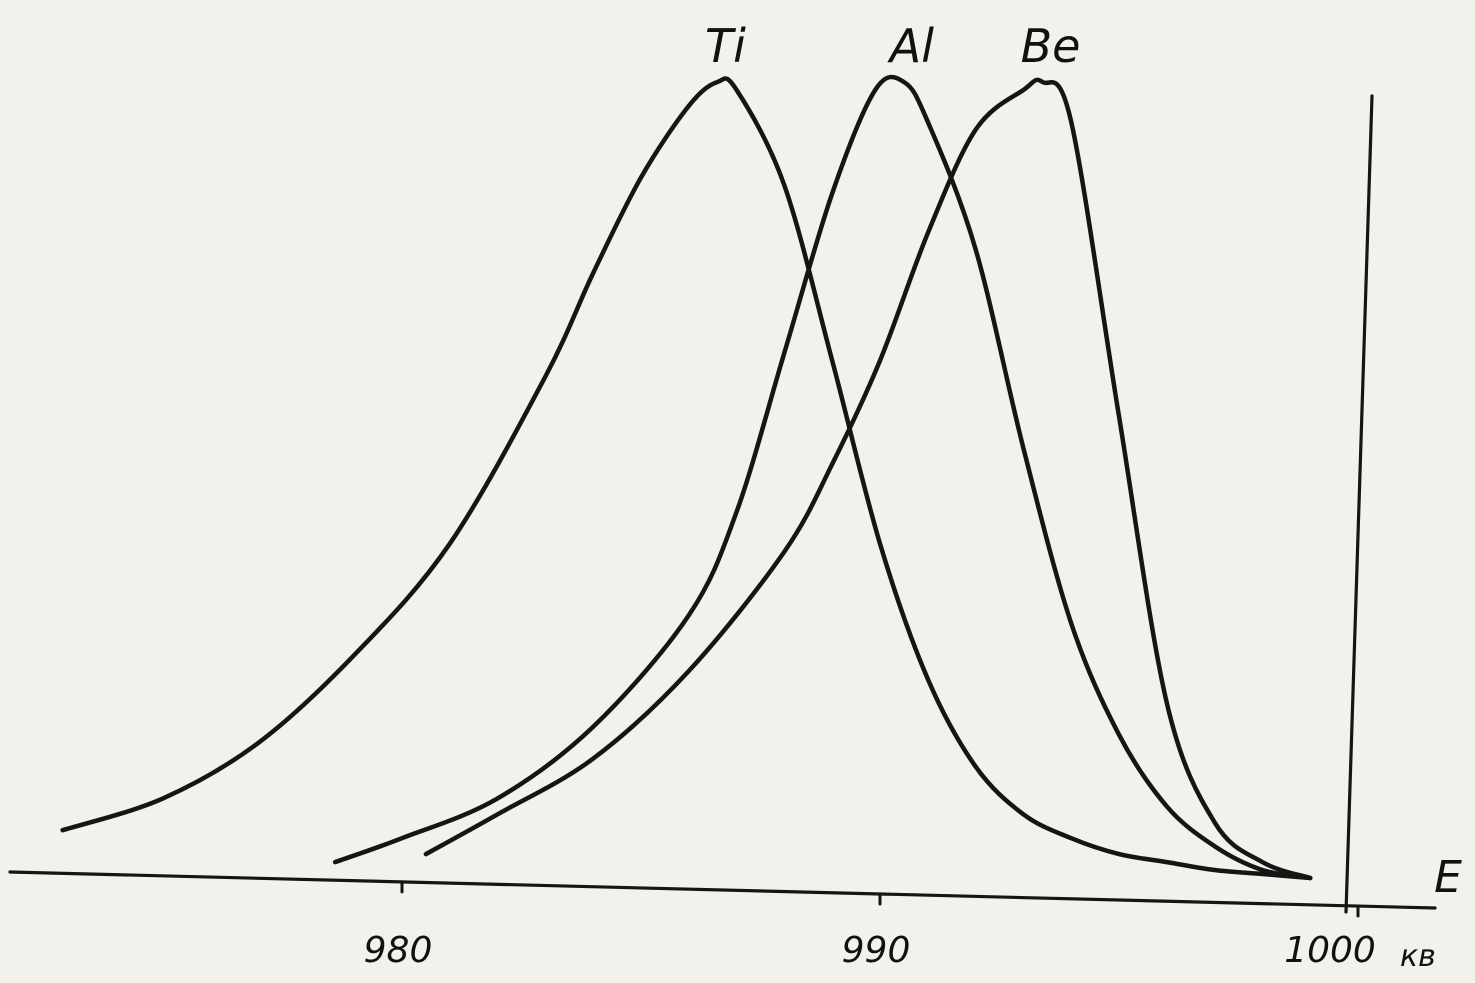 The height and width of the screenshot is (983, 1475). What do you see at coordinates (1051, 46) in the screenshot?
I see `series-be-label: Be` at bounding box center [1051, 46].